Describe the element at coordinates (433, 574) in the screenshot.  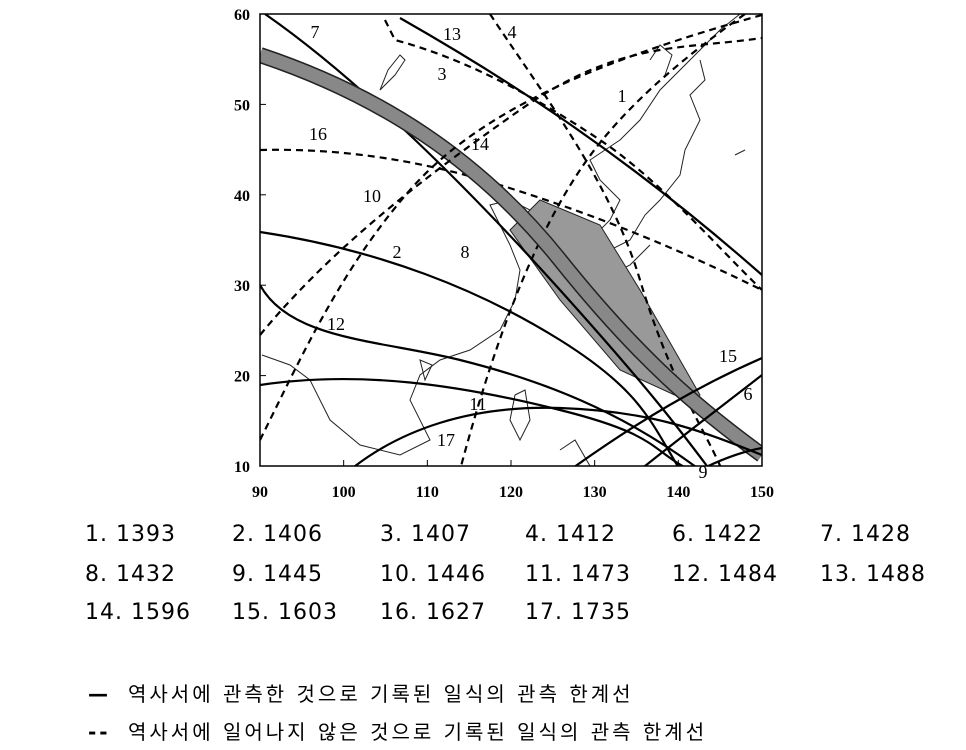
I see `legend-item: 10. 1446` at that location.